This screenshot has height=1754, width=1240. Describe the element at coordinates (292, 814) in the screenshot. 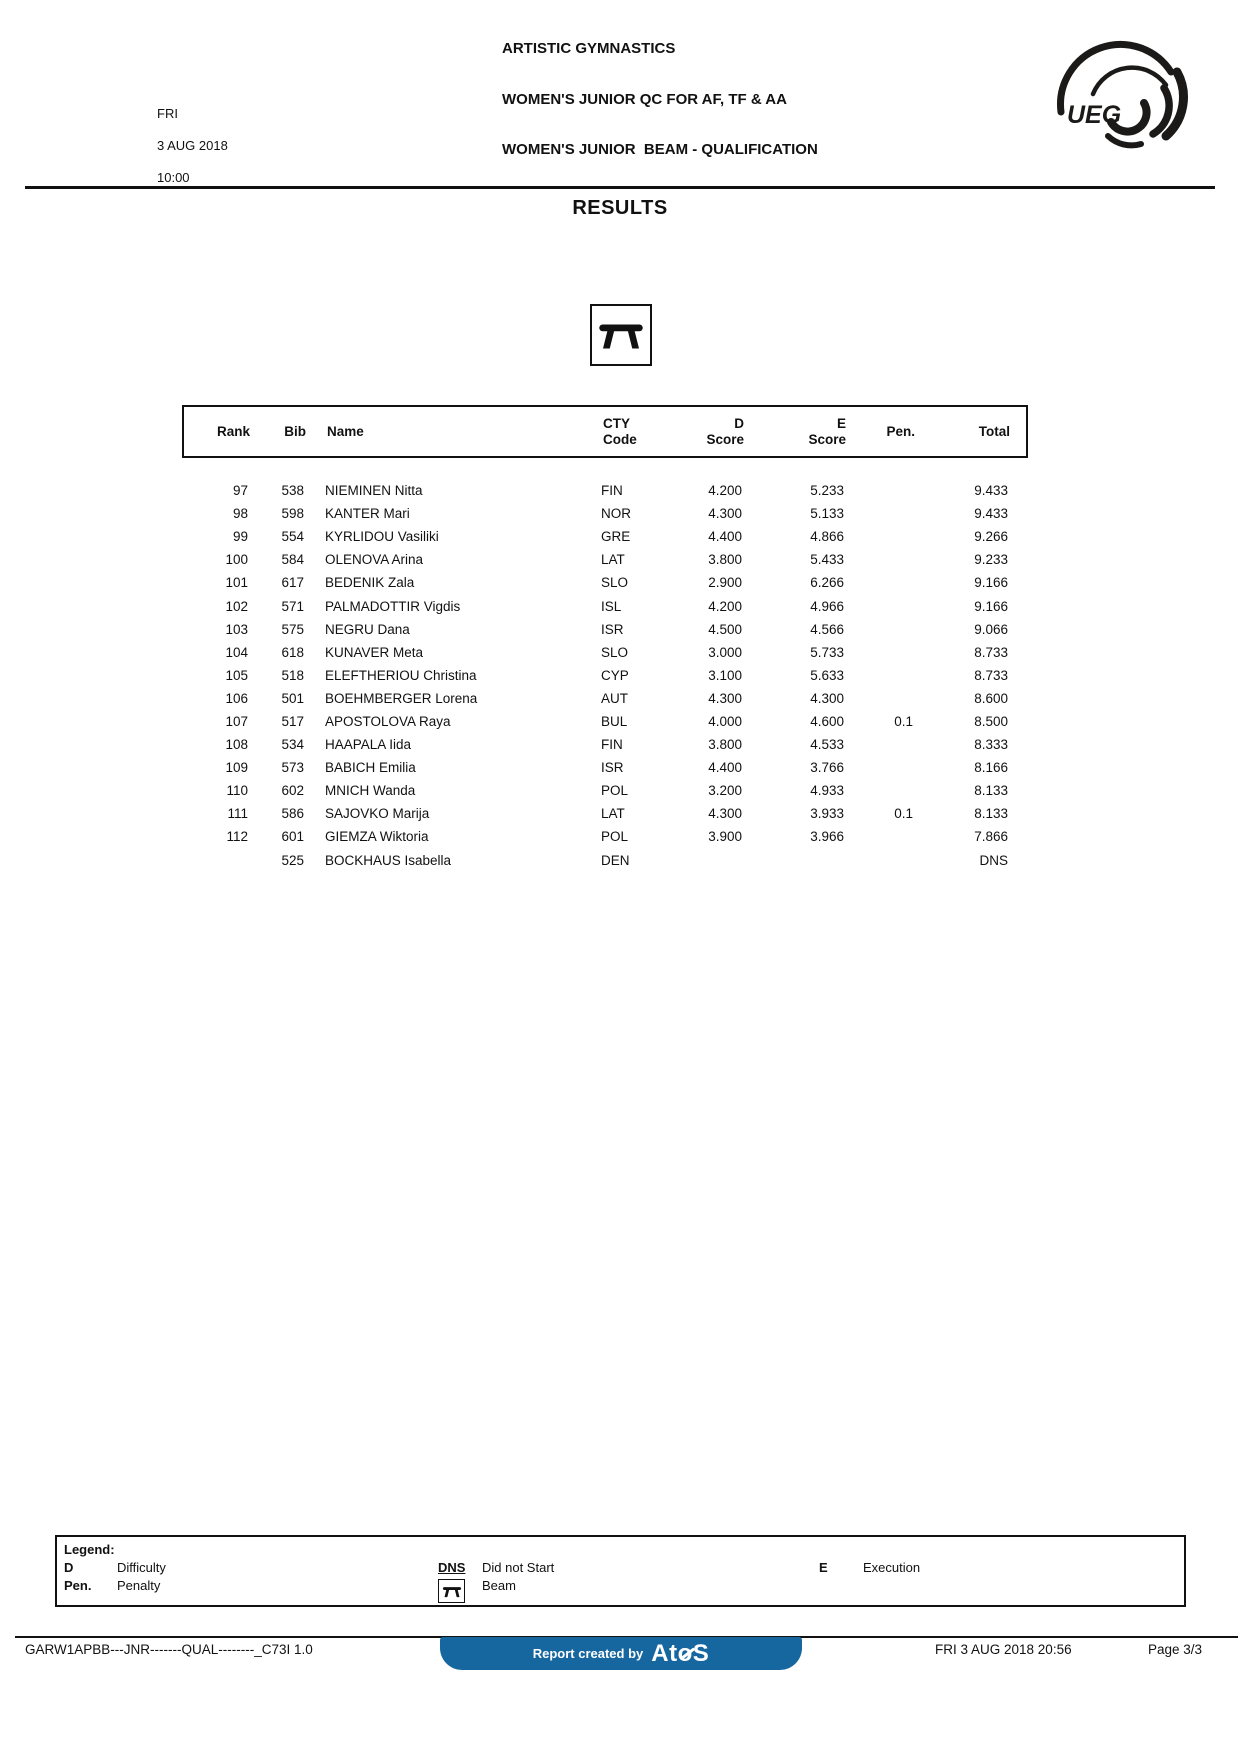

I see `bib-cell: 586` at that location.